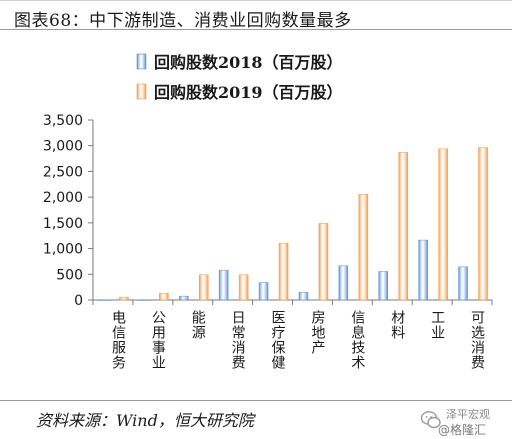  I want to click on legend-label-series-2018: 回购股数2018（百万股）, so click(248, 62).